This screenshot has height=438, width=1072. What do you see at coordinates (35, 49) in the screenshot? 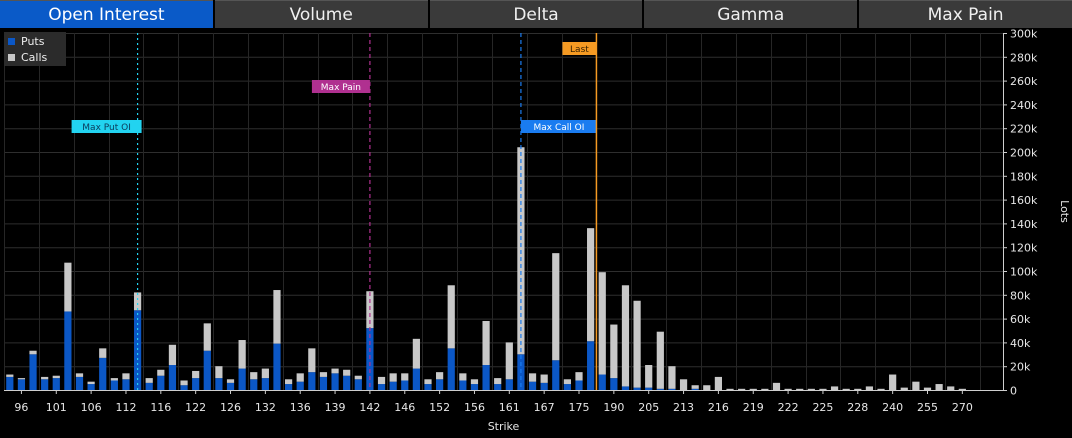
I see `chart-legend: Puts Calls` at bounding box center [35, 49].